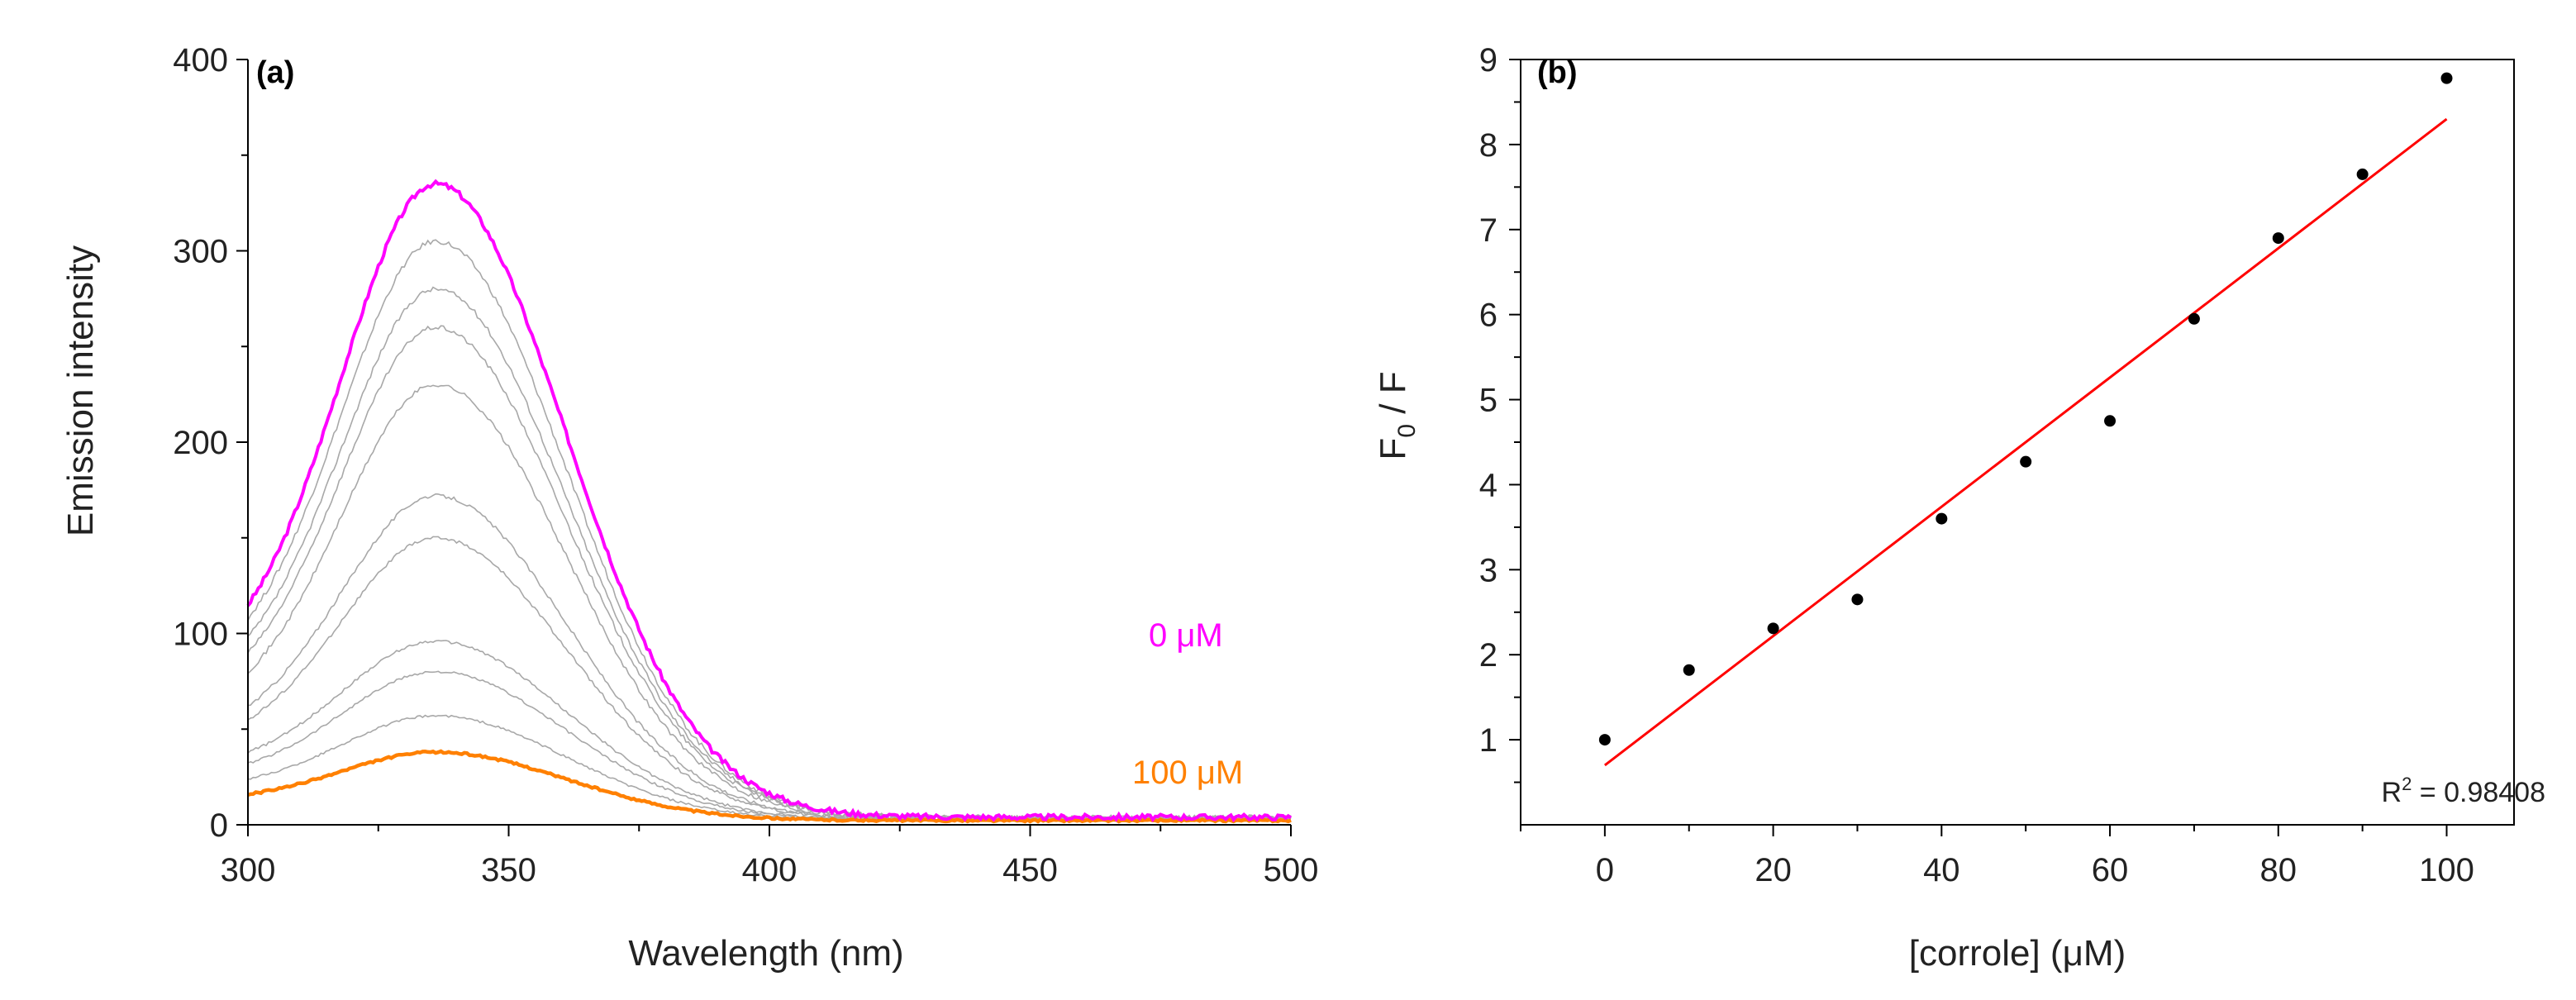 Image resolution: width=2576 pixels, height=1000 pixels. What do you see at coordinates (1605, 870) in the screenshot?
I see `panel-b-x-tick-label: 0` at bounding box center [1605, 870].